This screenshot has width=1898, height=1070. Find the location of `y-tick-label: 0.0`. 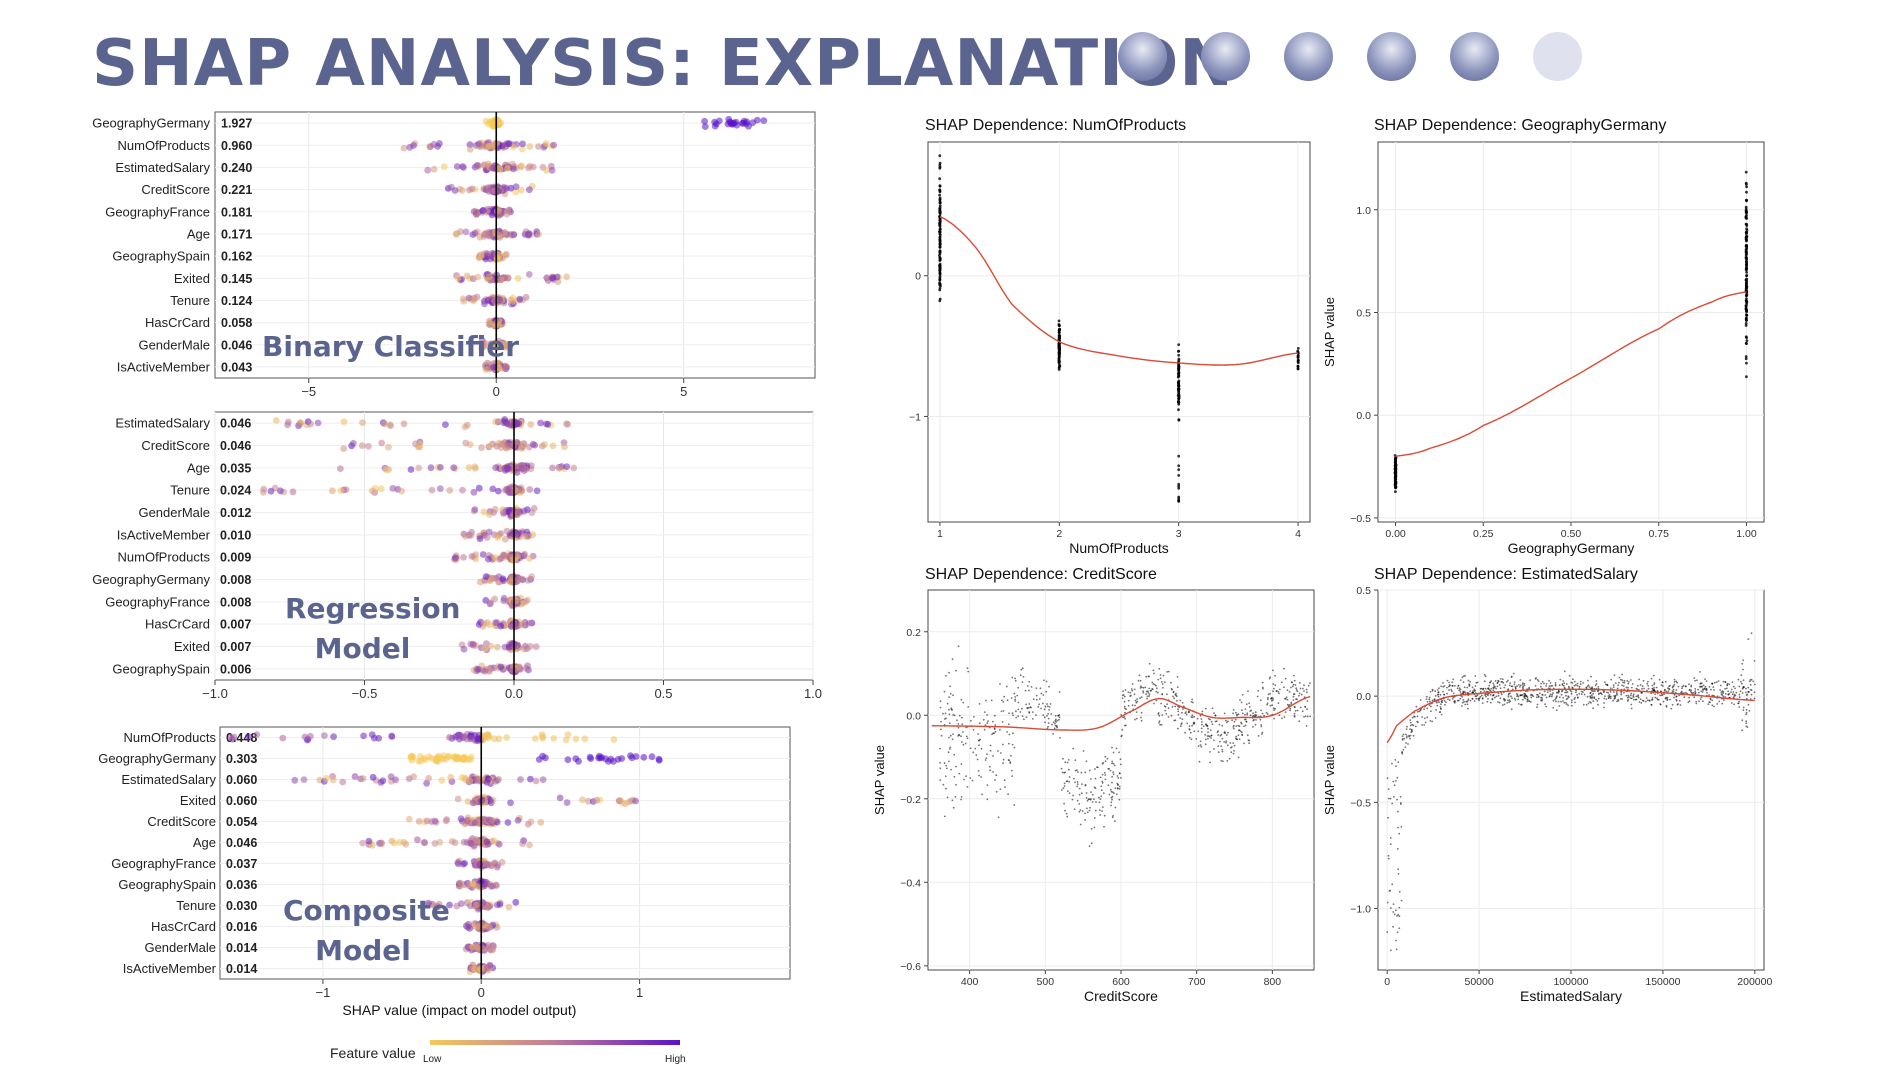

y-tick-label: 0.0 is located at coordinates (1363, 416).